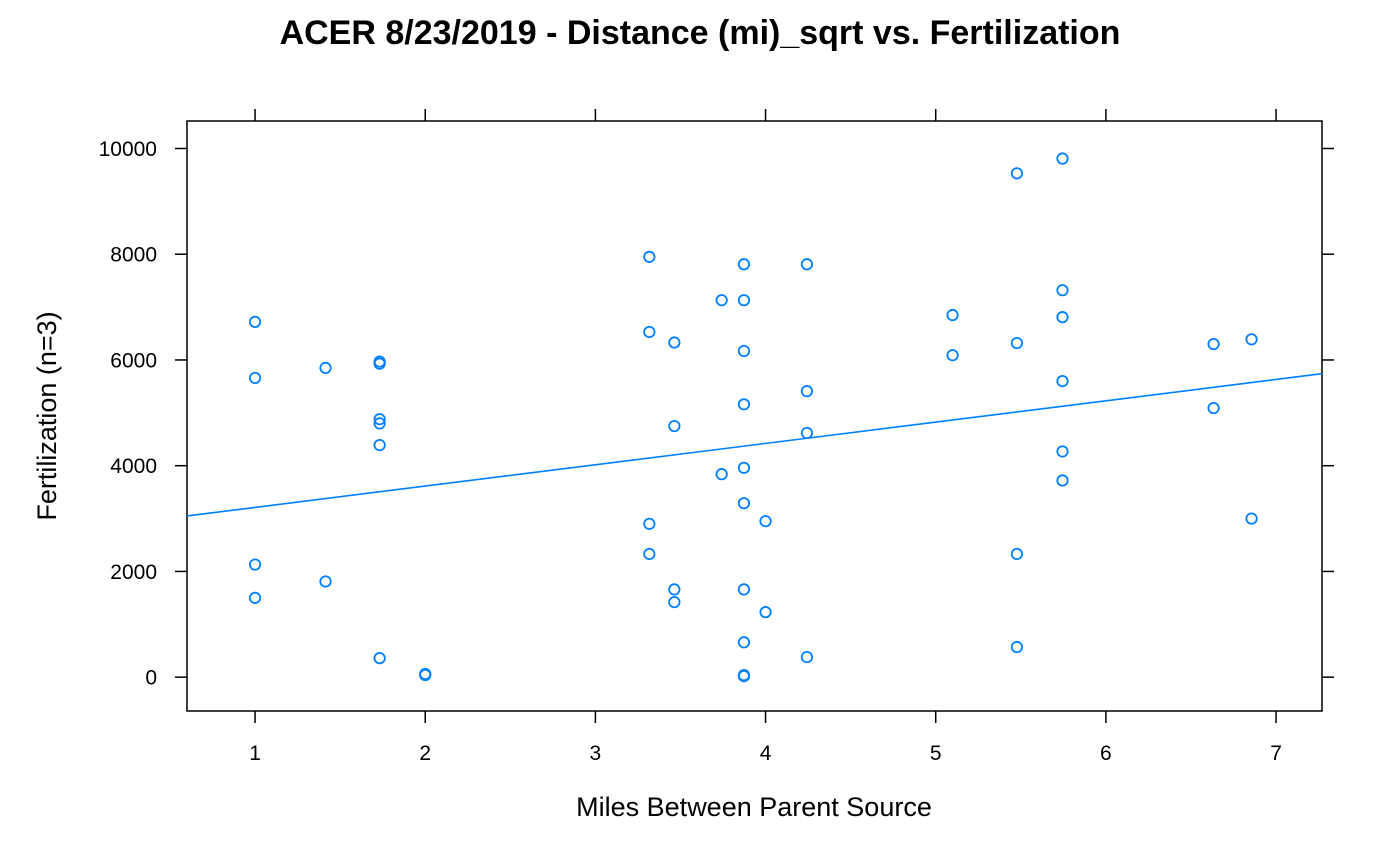 Image resolution: width=1400 pixels, height=865 pixels. What do you see at coordinates (133, 466) in the screenshot?
I see `y-tick-label: 4000` at bounding box center [133, 466].